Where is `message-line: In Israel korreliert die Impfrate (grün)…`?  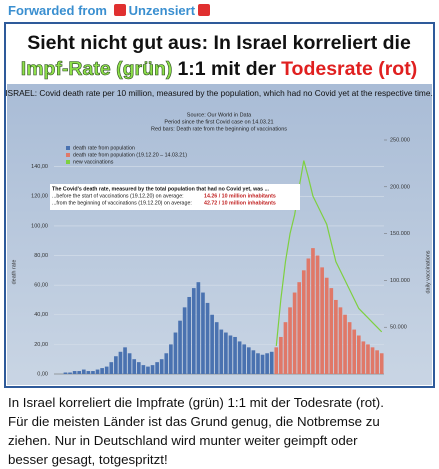 message-line: In Israel korreliert die Impfrate (grün)… is located at coordinates (196, 402).